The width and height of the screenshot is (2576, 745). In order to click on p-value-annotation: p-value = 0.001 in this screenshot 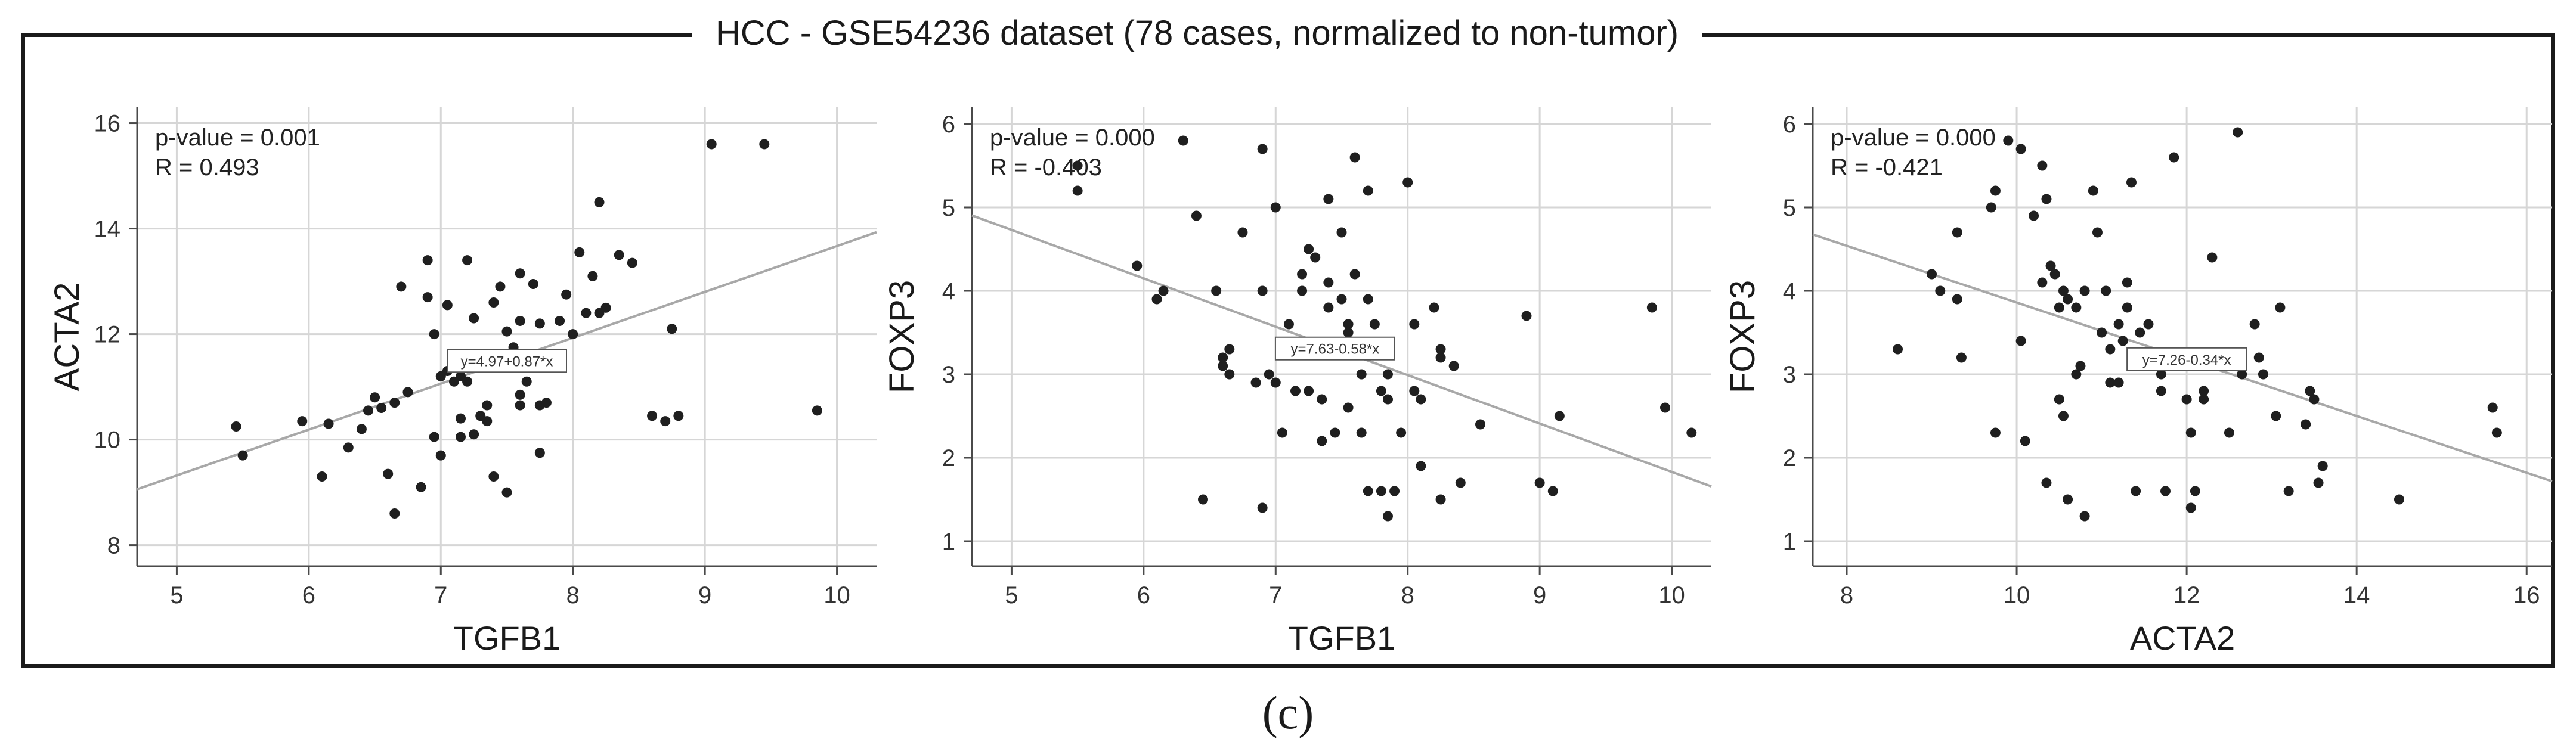, I will do `click(238, 138)`.